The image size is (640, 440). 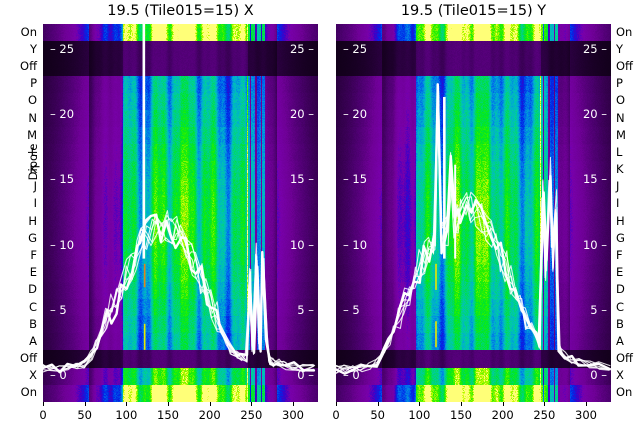 What do you see at coordinates (301, 179) in the screenshot?
I see `inner-ytick-right-15: 15 –` at bounding box center [301, 179].